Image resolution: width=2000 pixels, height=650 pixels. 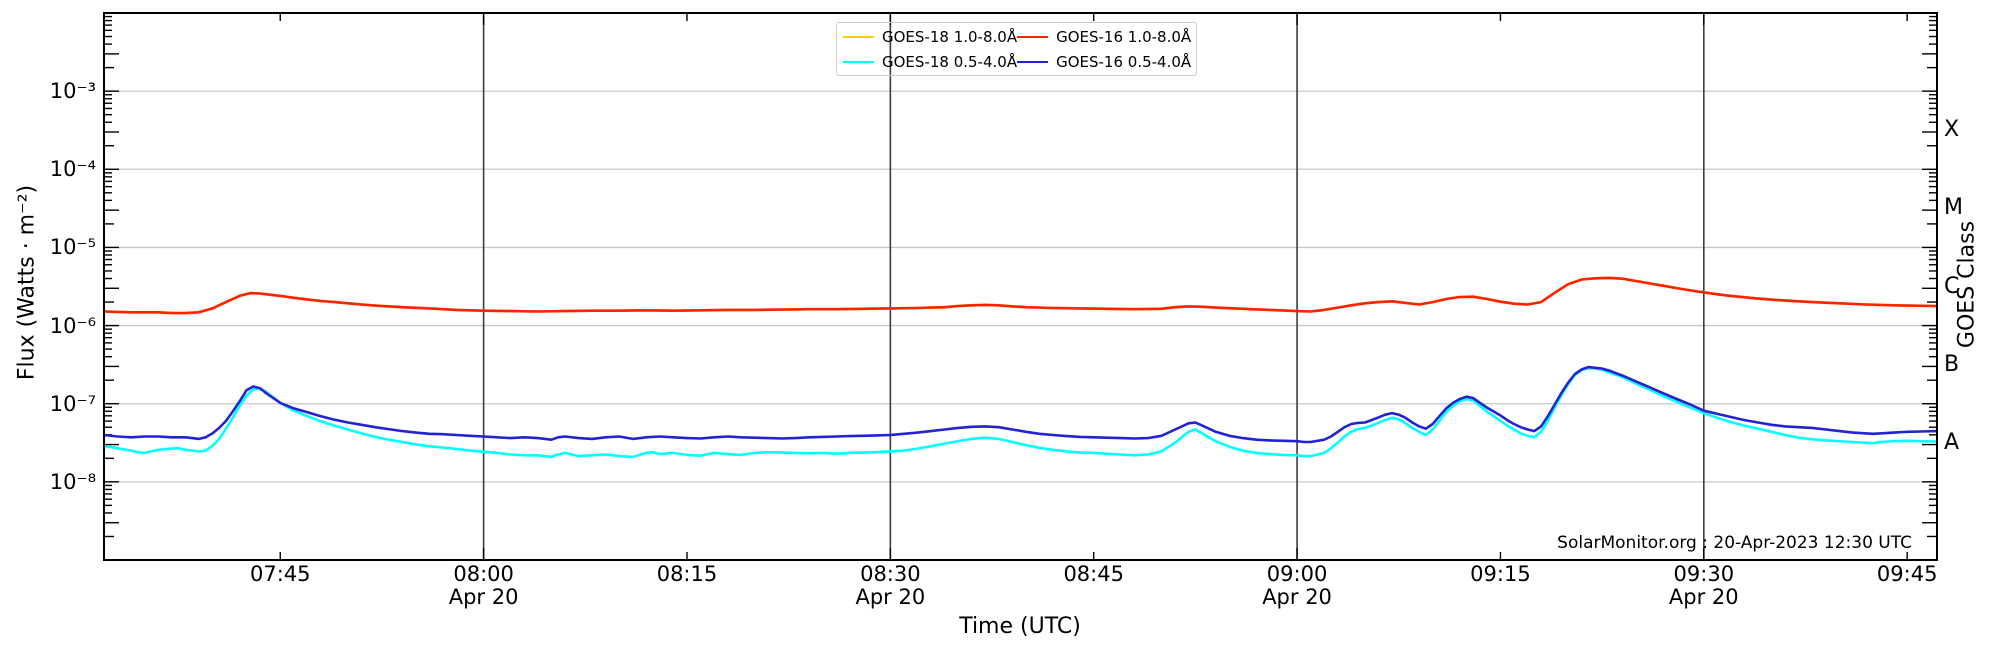 What do you see at coordinates (687, 574) in the screenshot?
I see `x-tick-label: 08:15` at bounding box center [687, 574].